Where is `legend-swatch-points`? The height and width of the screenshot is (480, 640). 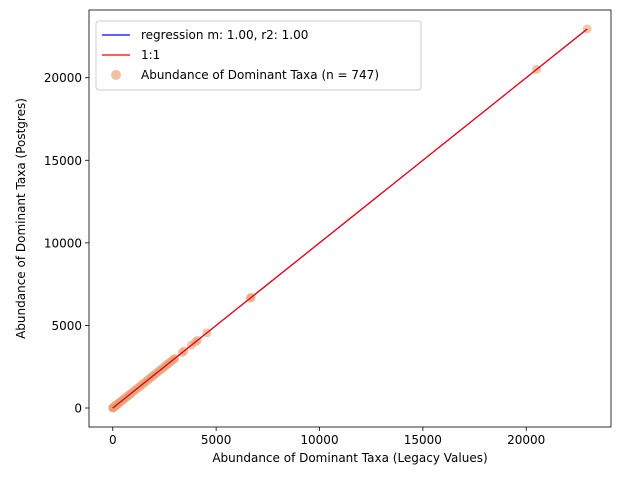
legend-swatch-points is located at coordinates (116, 75).